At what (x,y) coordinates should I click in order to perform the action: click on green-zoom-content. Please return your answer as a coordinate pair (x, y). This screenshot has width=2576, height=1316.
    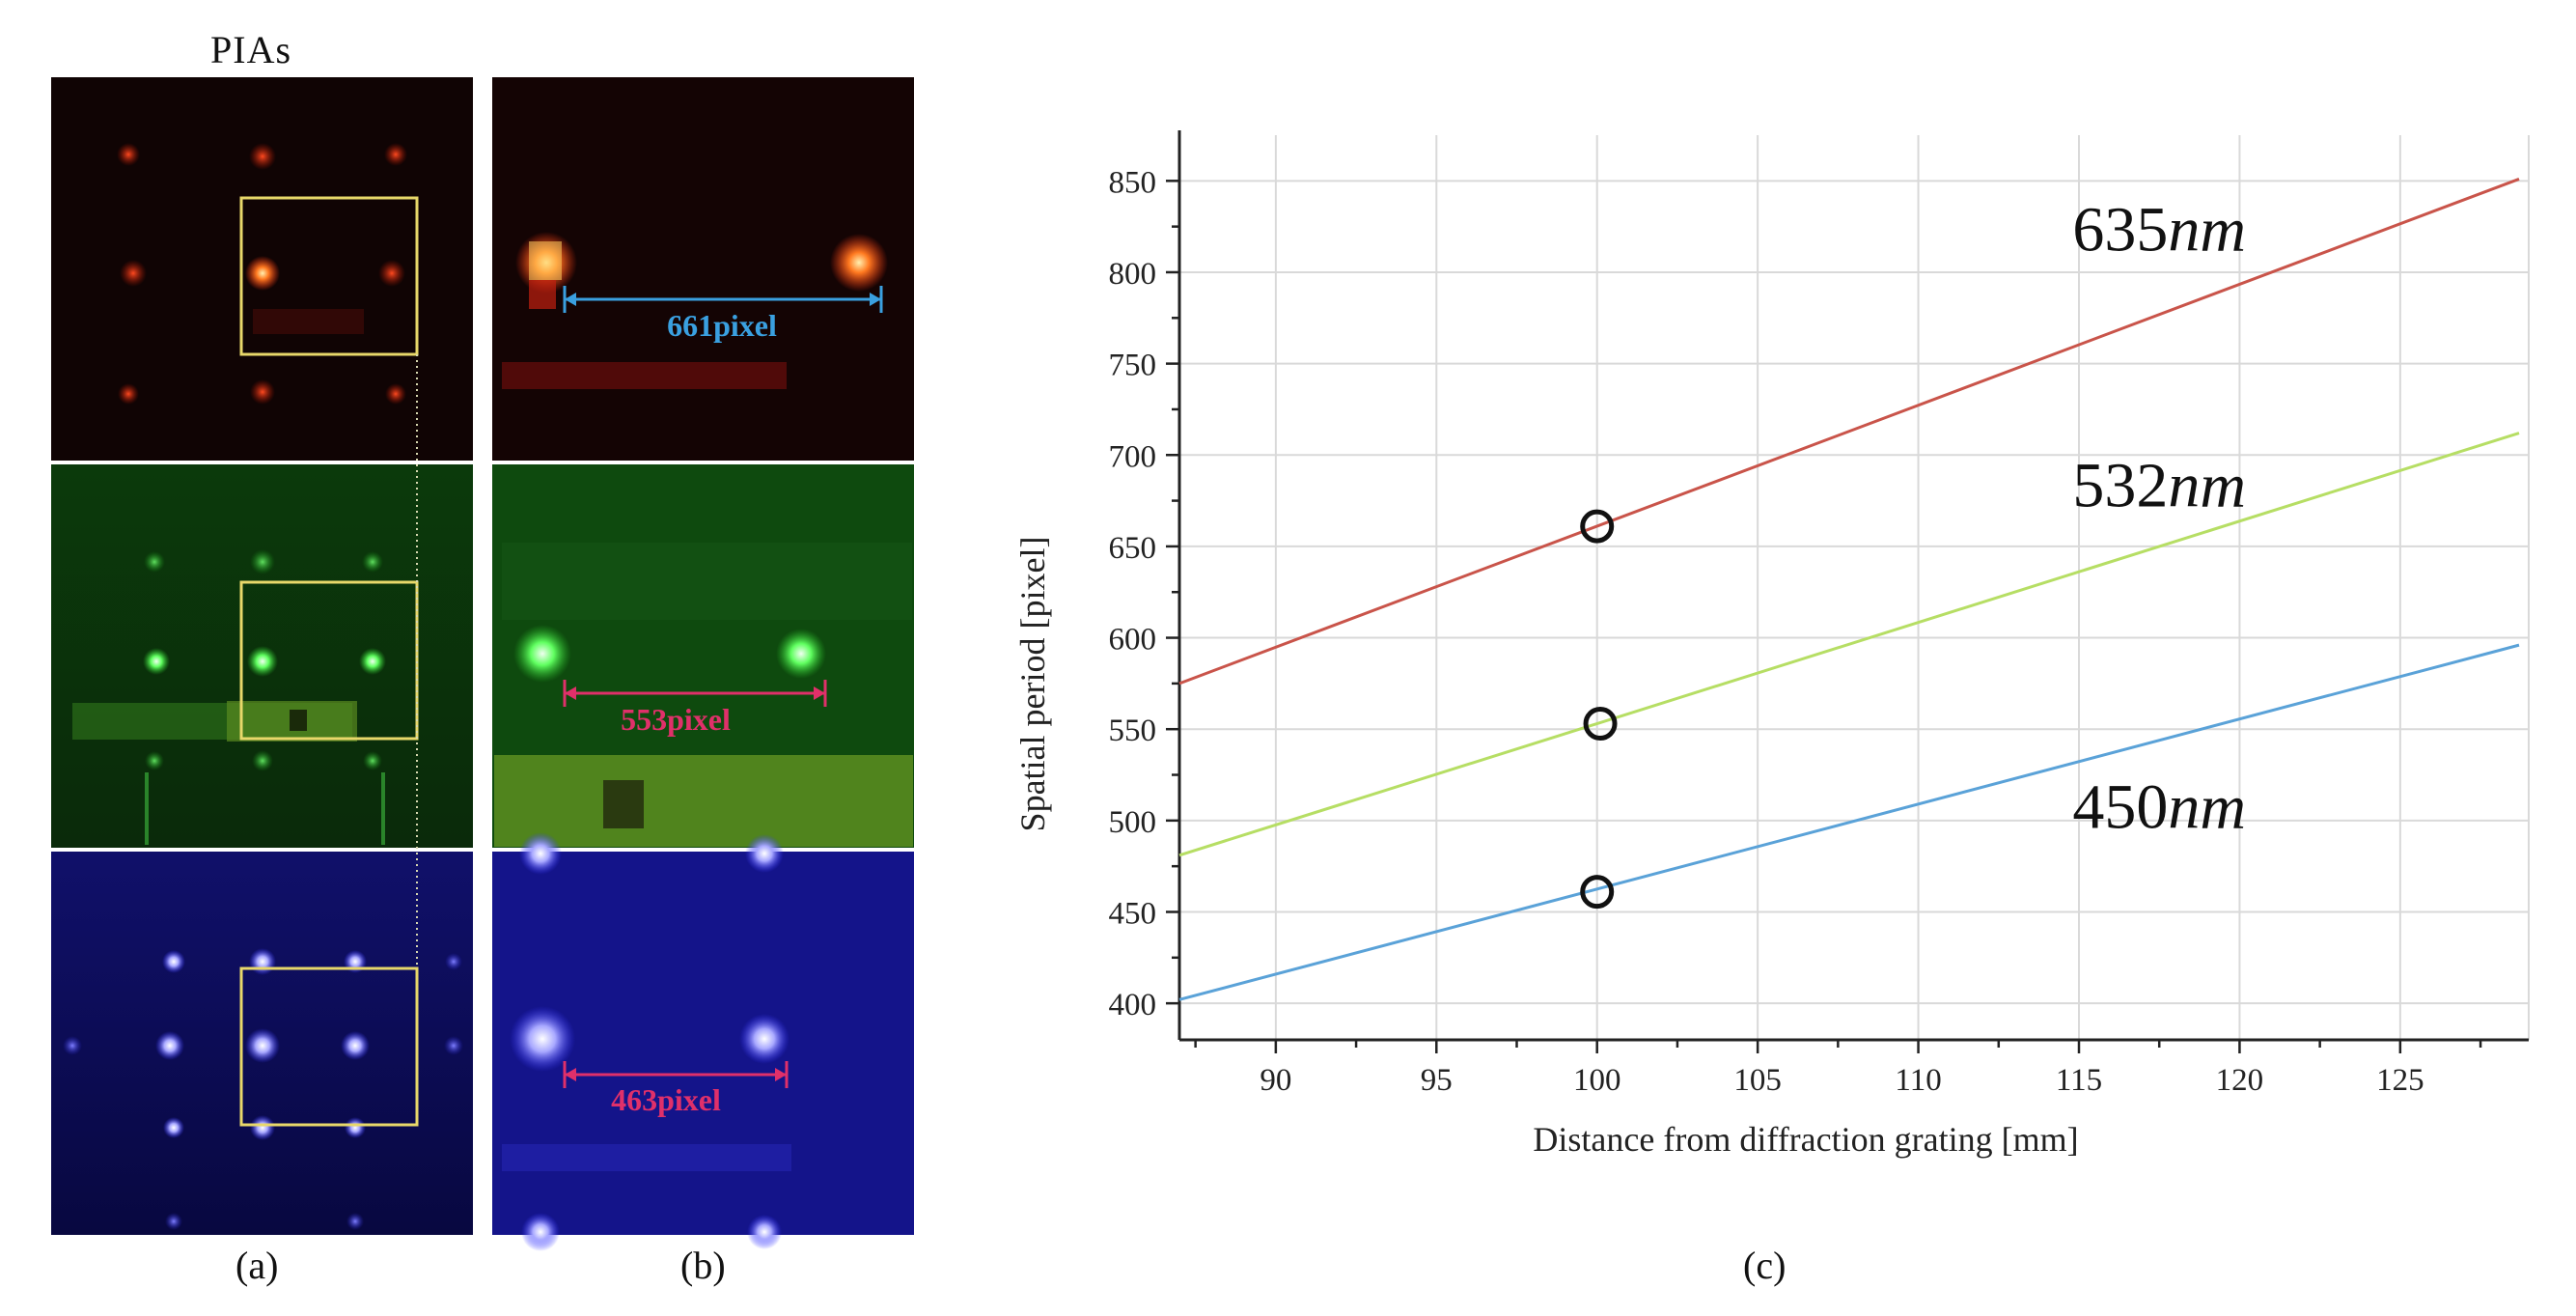
    Looking at the image, I should click on (703, 695).